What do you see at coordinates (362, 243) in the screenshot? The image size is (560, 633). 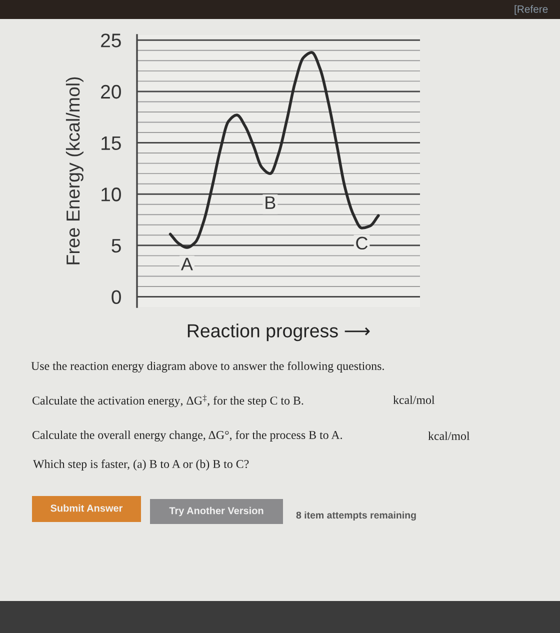 I see `annotation: C` at bounding box center [362, 243].